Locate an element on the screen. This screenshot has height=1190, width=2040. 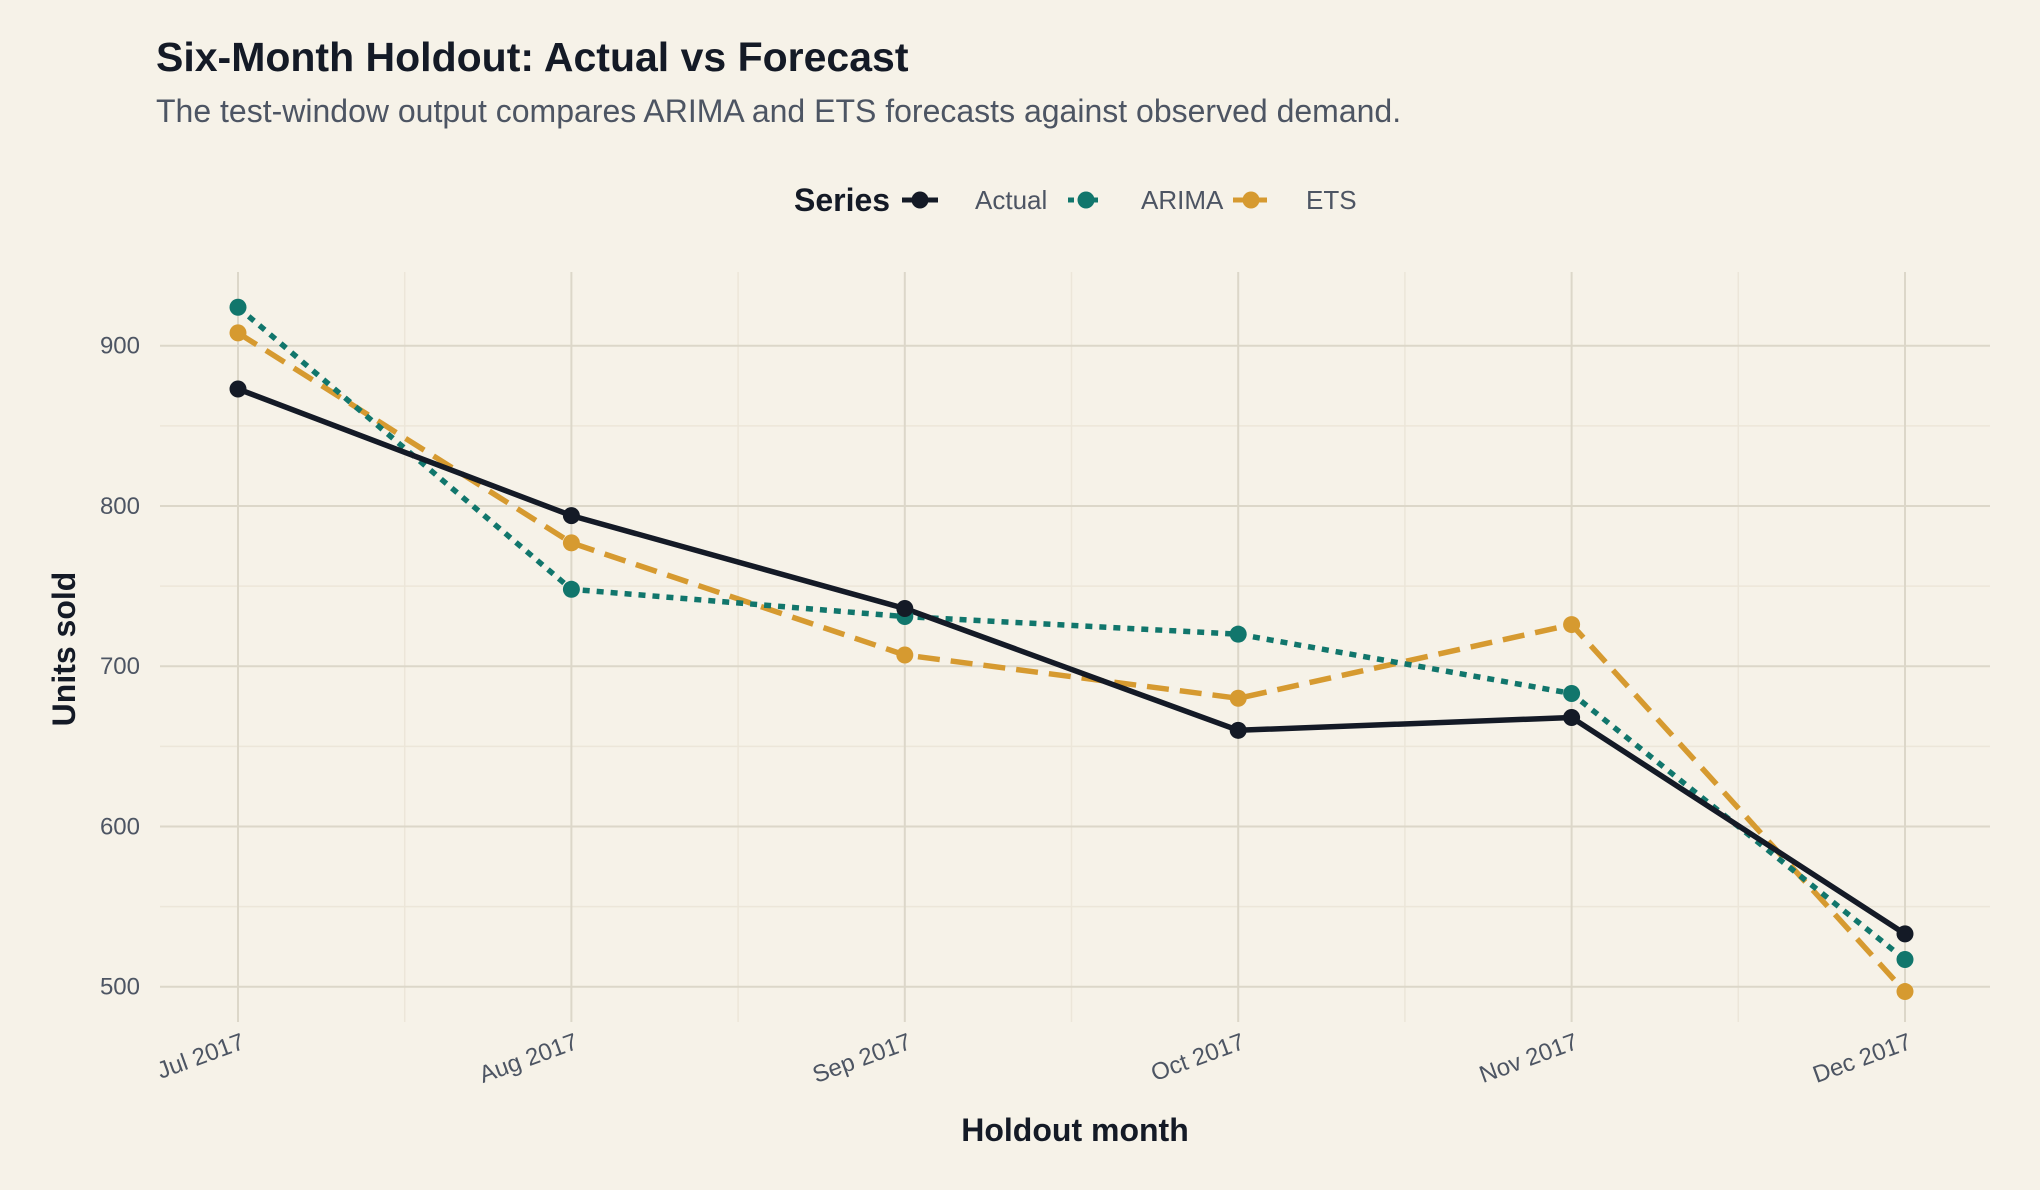
x-tick-label: Dec 2017 is located at coordinates (1862, 1058).